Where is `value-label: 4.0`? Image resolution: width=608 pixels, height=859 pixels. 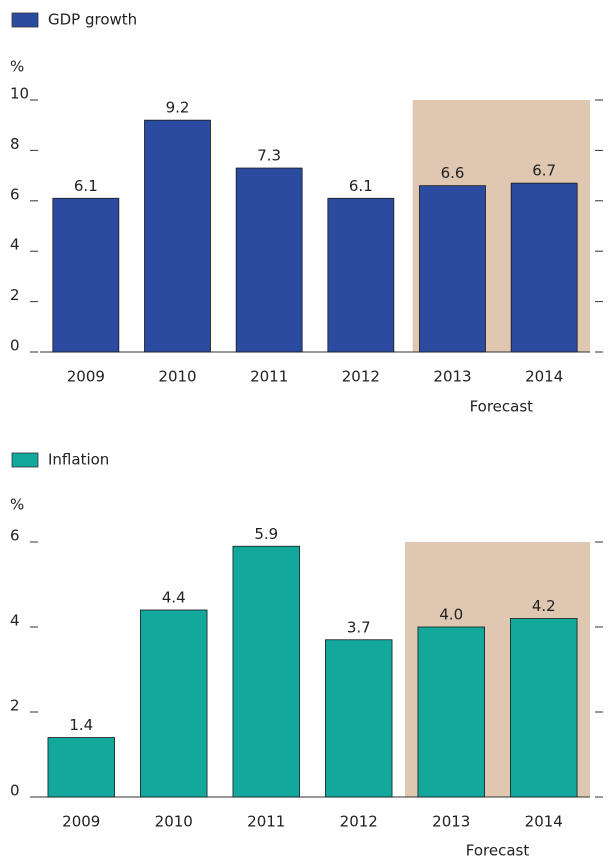
value-label: 4.0 is located at coordinates (451, 615).